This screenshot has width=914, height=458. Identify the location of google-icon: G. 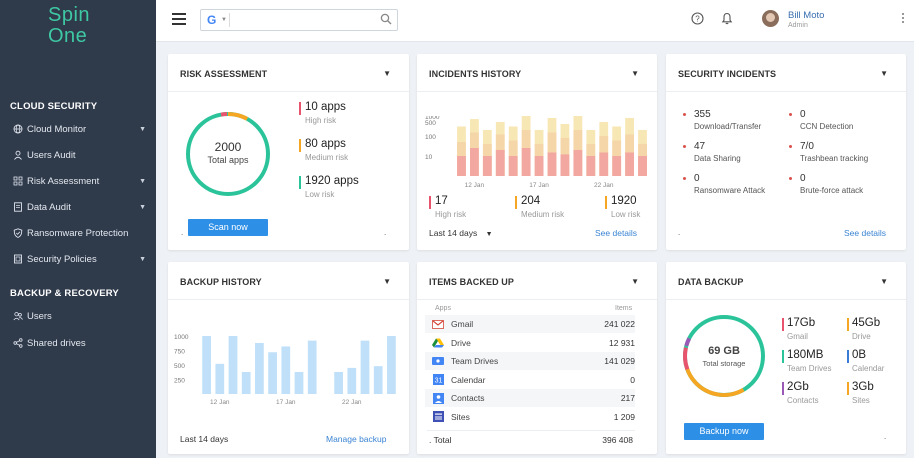
(212, 20).